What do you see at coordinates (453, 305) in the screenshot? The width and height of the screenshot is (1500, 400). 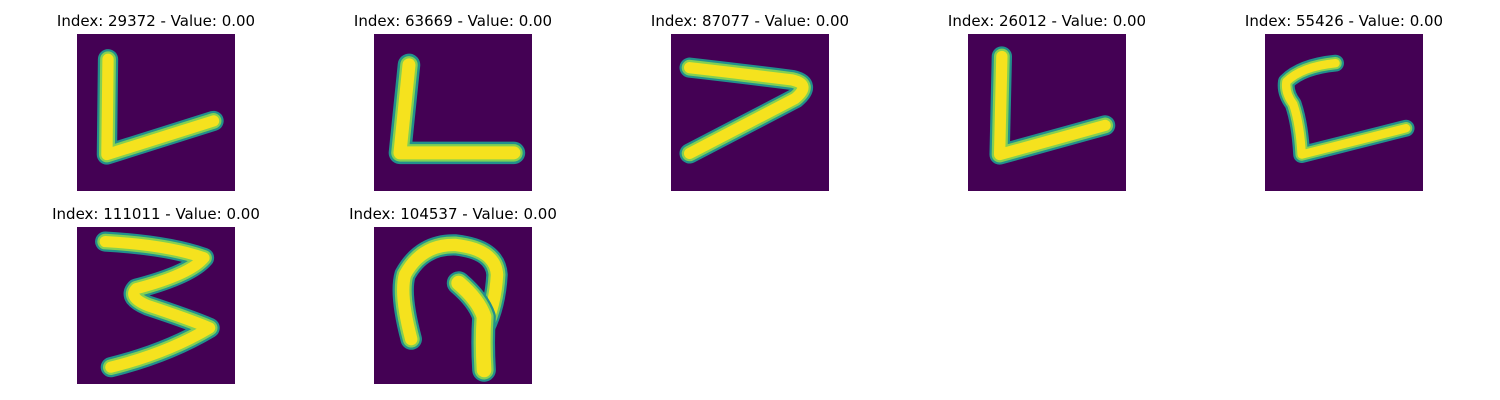 I see `handwritten-a-image` at bounding box center [453, 305].